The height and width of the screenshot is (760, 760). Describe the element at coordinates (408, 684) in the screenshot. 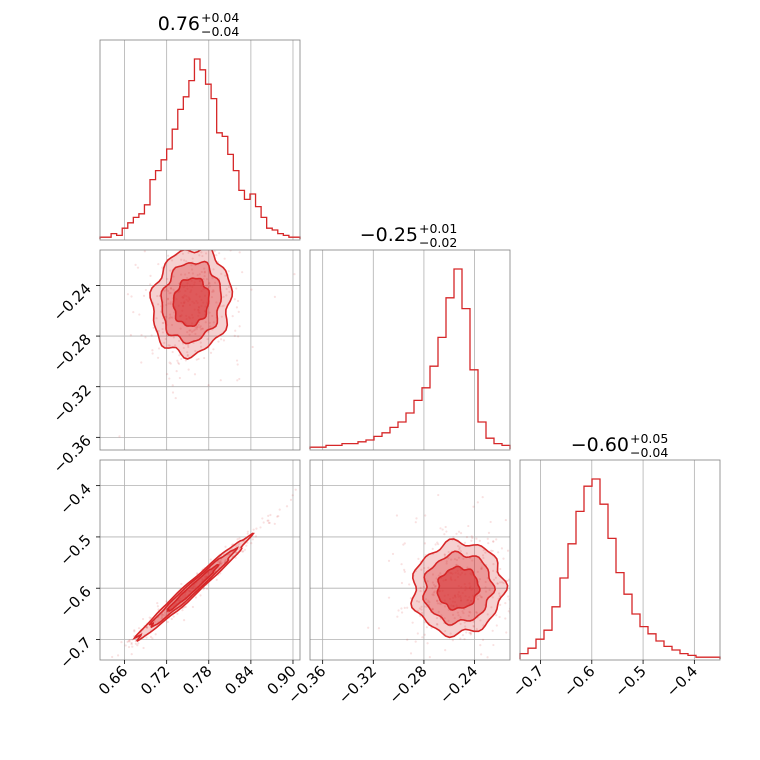

I see `x-tick-label-param-1: −0.28` at that location.